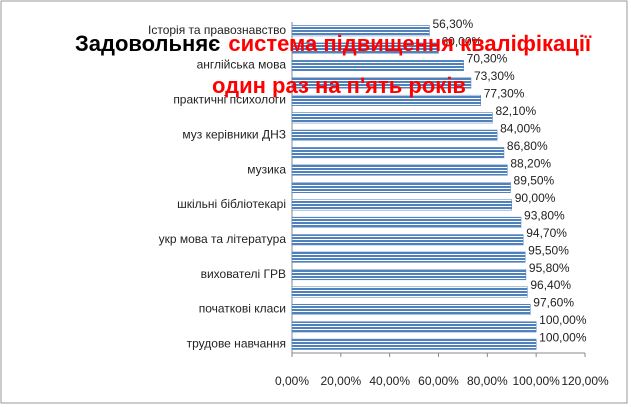  I want to click on value-label: 97,60%, so click(553, 303).